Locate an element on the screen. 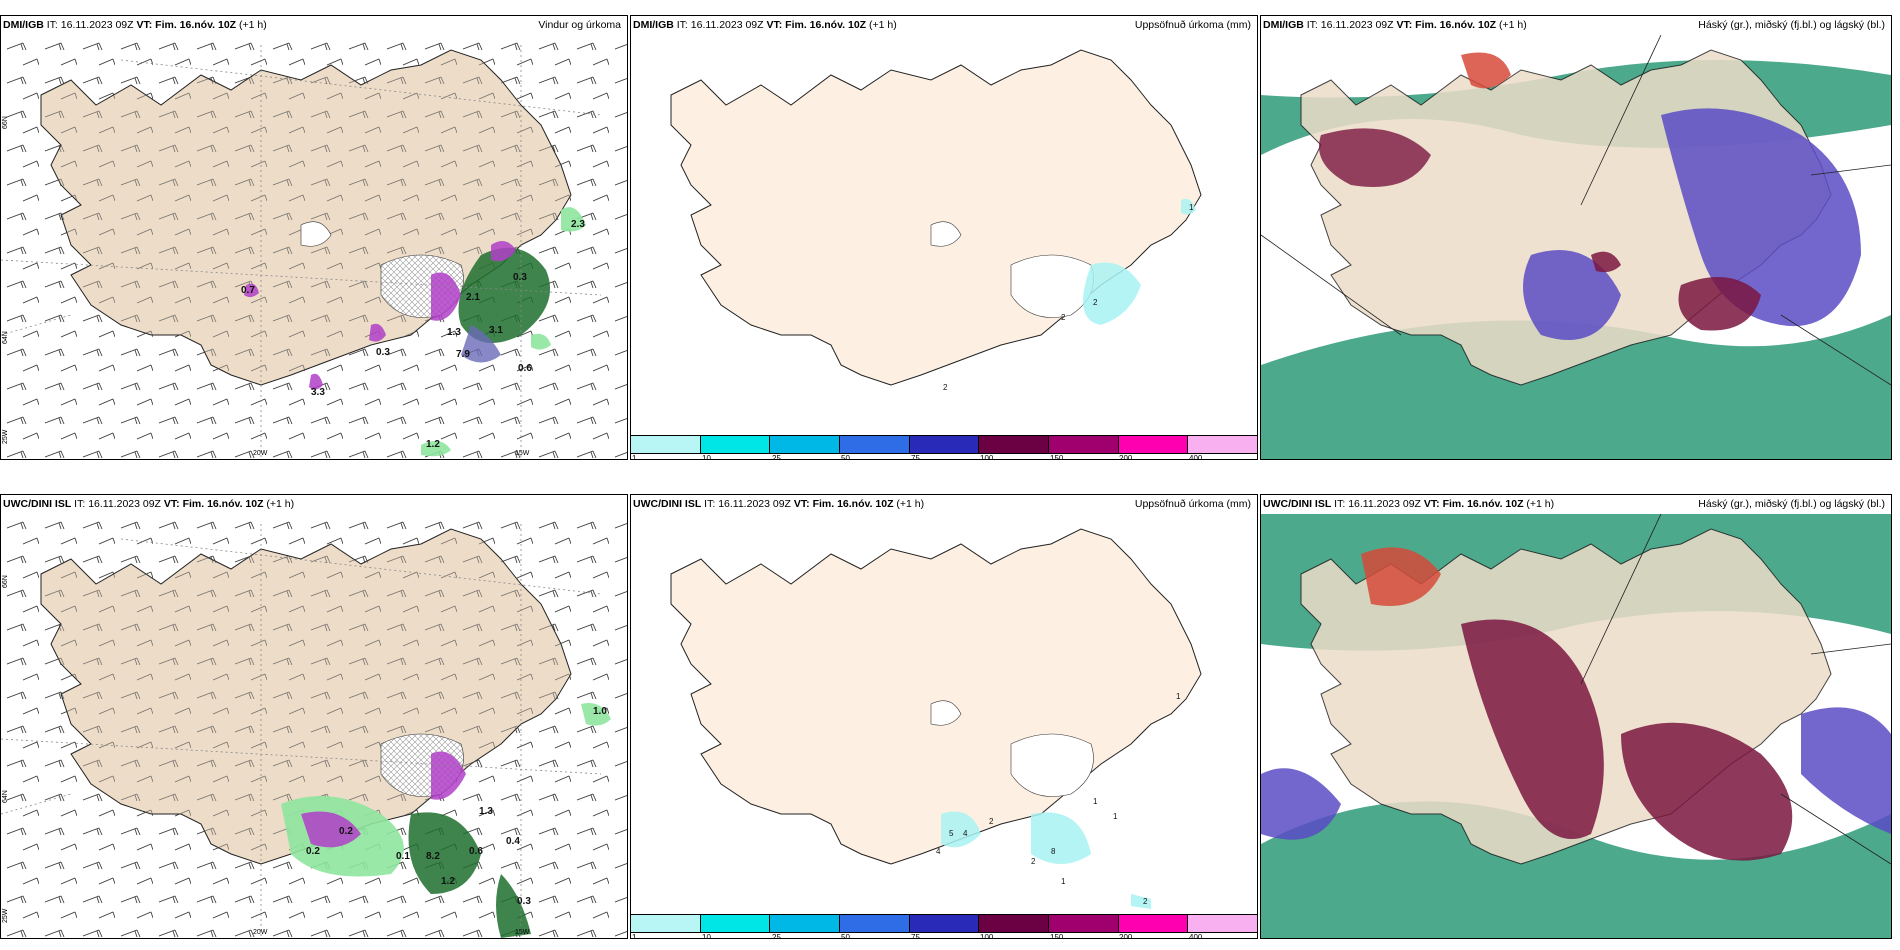  precip-label: 1.0 is located at coordinates (600, 711).